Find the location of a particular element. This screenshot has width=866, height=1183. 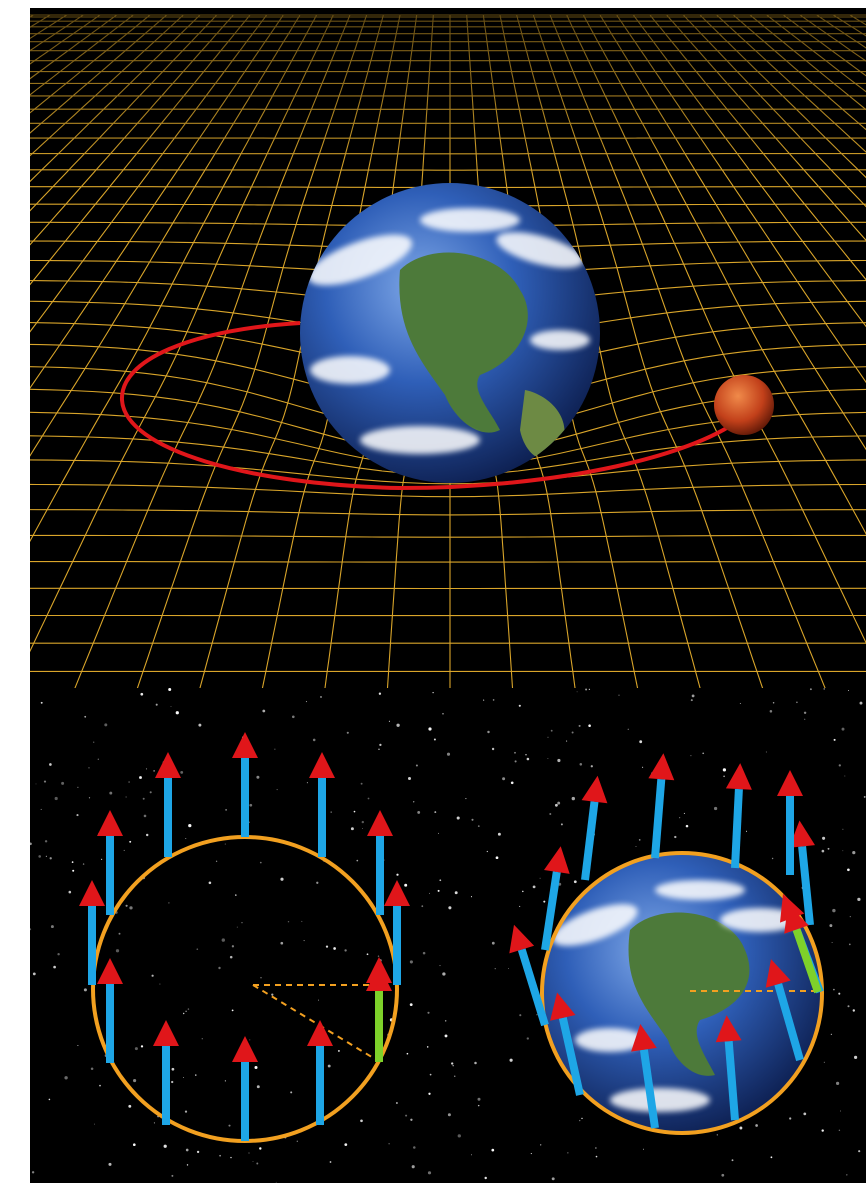

arrow-shaft is located at coordinates (551, 911).